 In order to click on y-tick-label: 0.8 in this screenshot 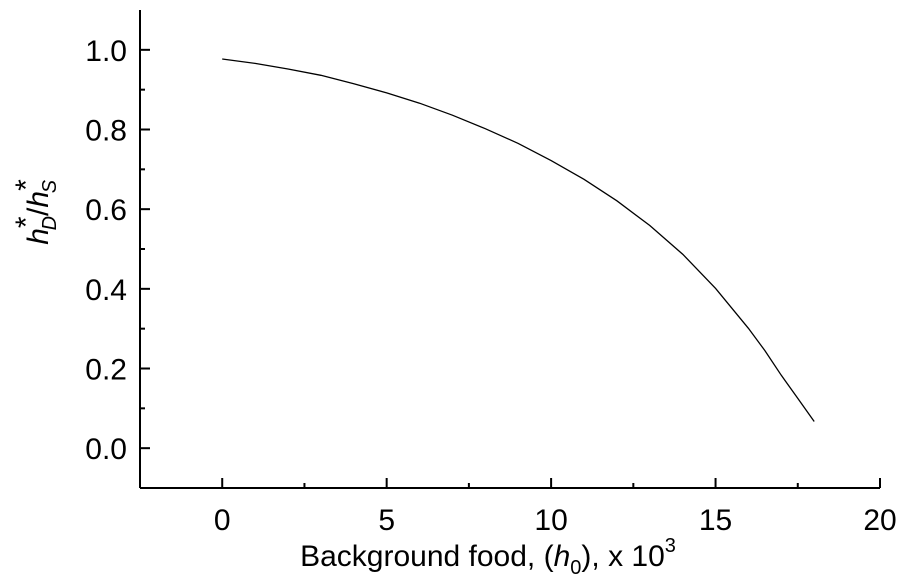, I will do `click(106, 131)`.